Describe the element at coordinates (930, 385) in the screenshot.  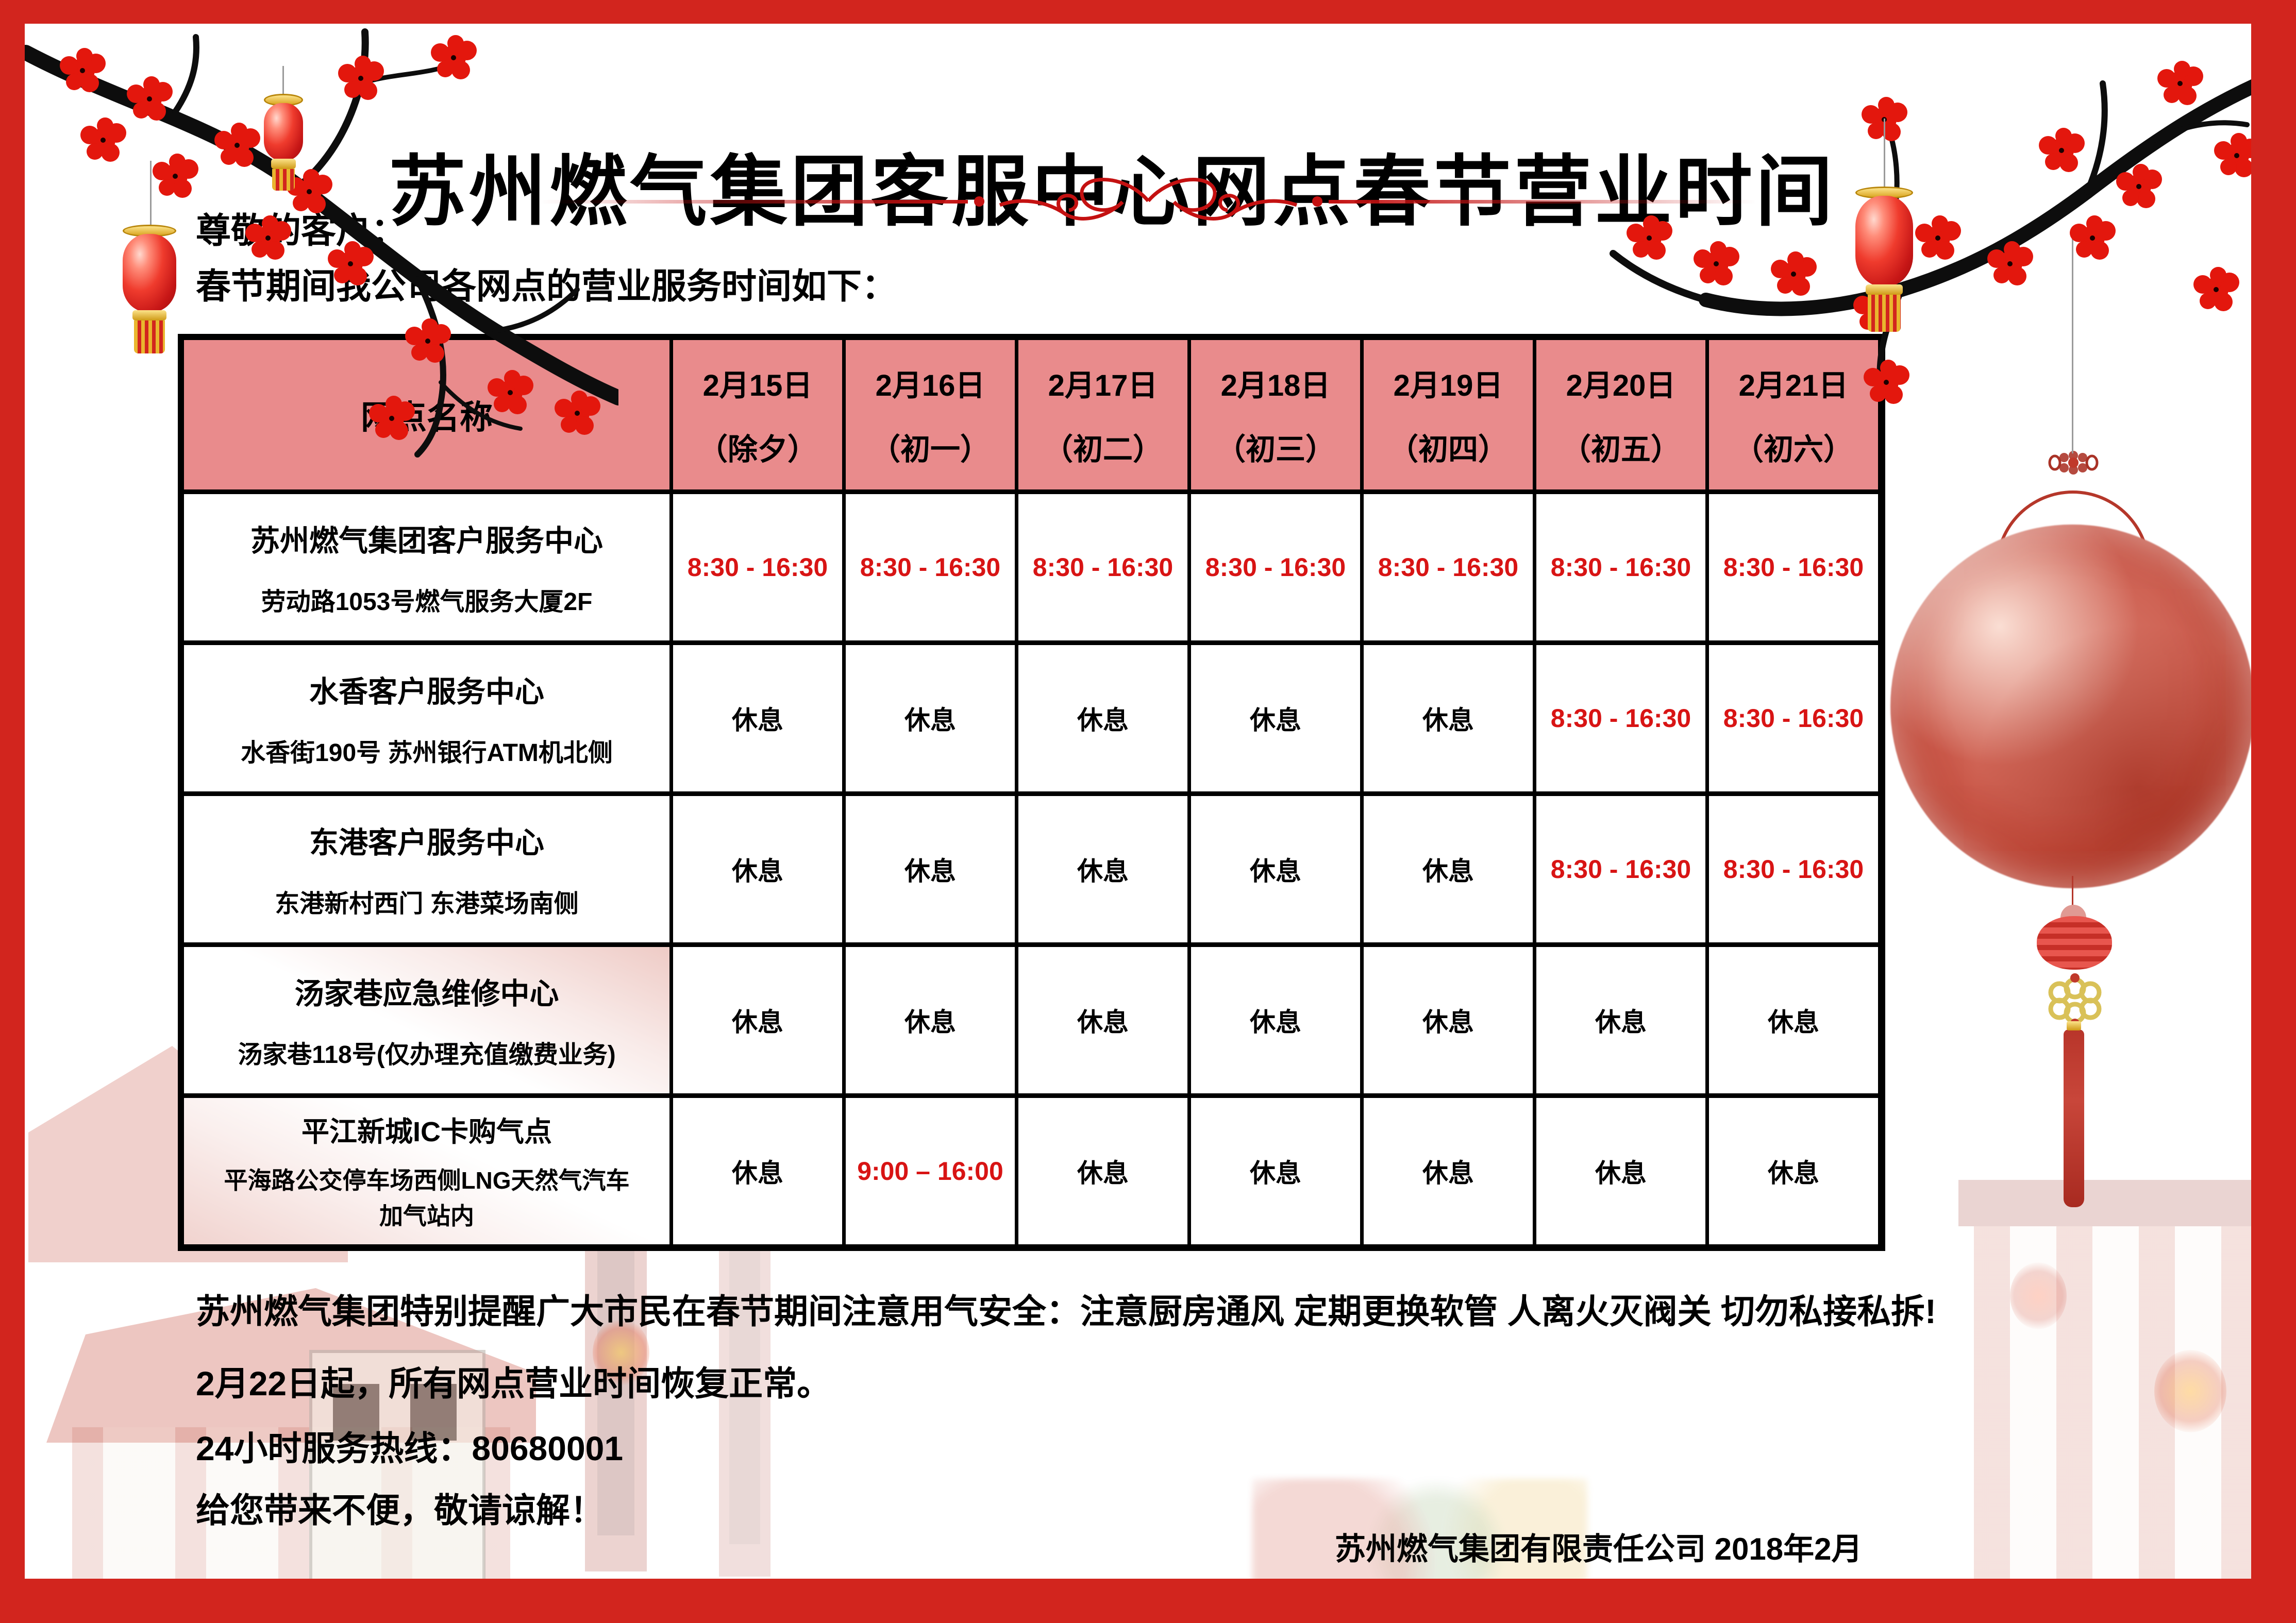
I see `header-date: 2月16日` at that location.